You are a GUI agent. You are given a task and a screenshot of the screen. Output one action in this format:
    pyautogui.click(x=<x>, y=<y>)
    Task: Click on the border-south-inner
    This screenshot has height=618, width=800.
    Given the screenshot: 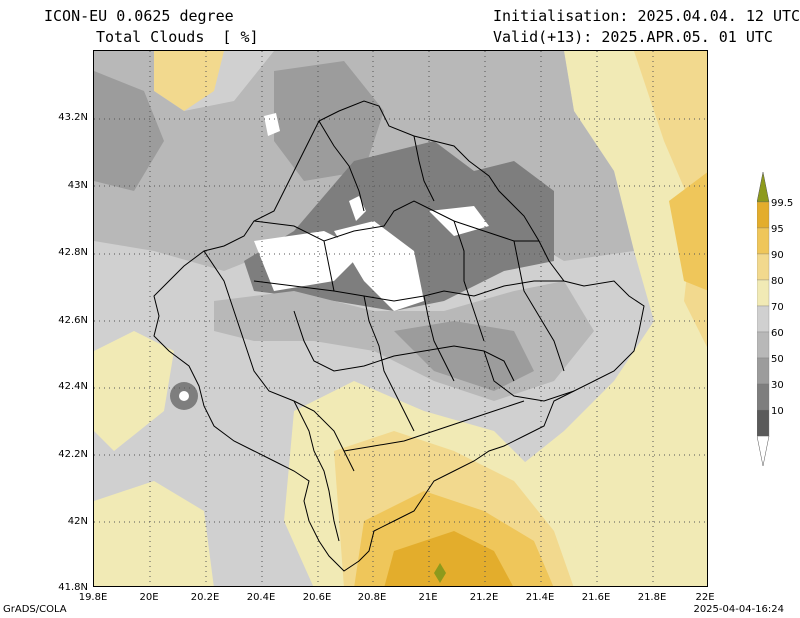 What is the action you would take?
    pyautogui.click(x=404, y=346)
    